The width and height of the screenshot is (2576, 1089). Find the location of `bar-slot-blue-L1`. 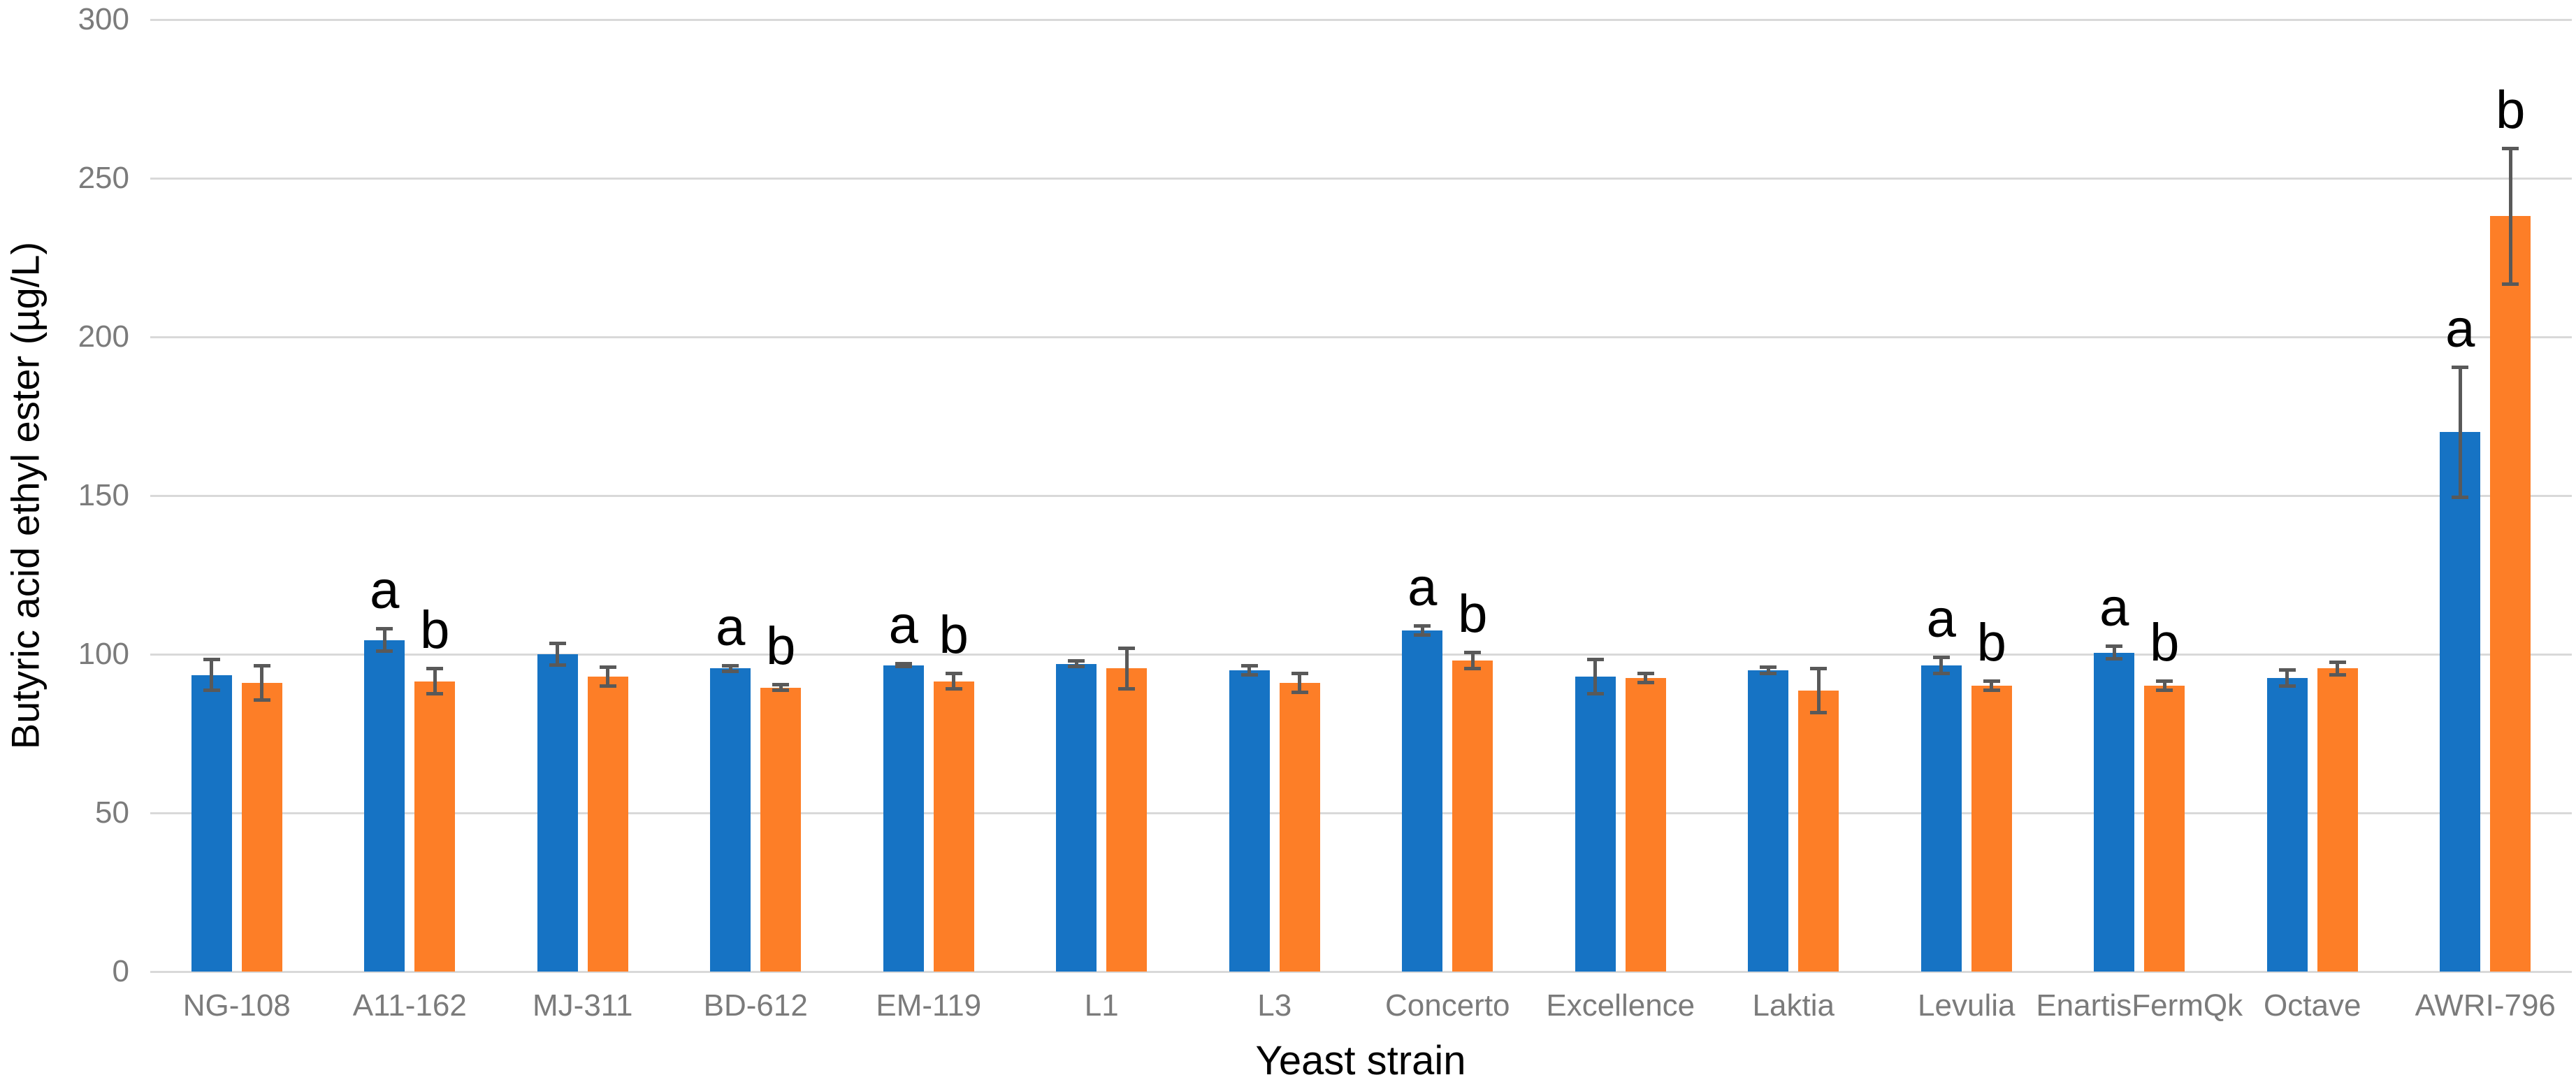

bar-slot-blue-L1 is located at coordinates (1076, 496).